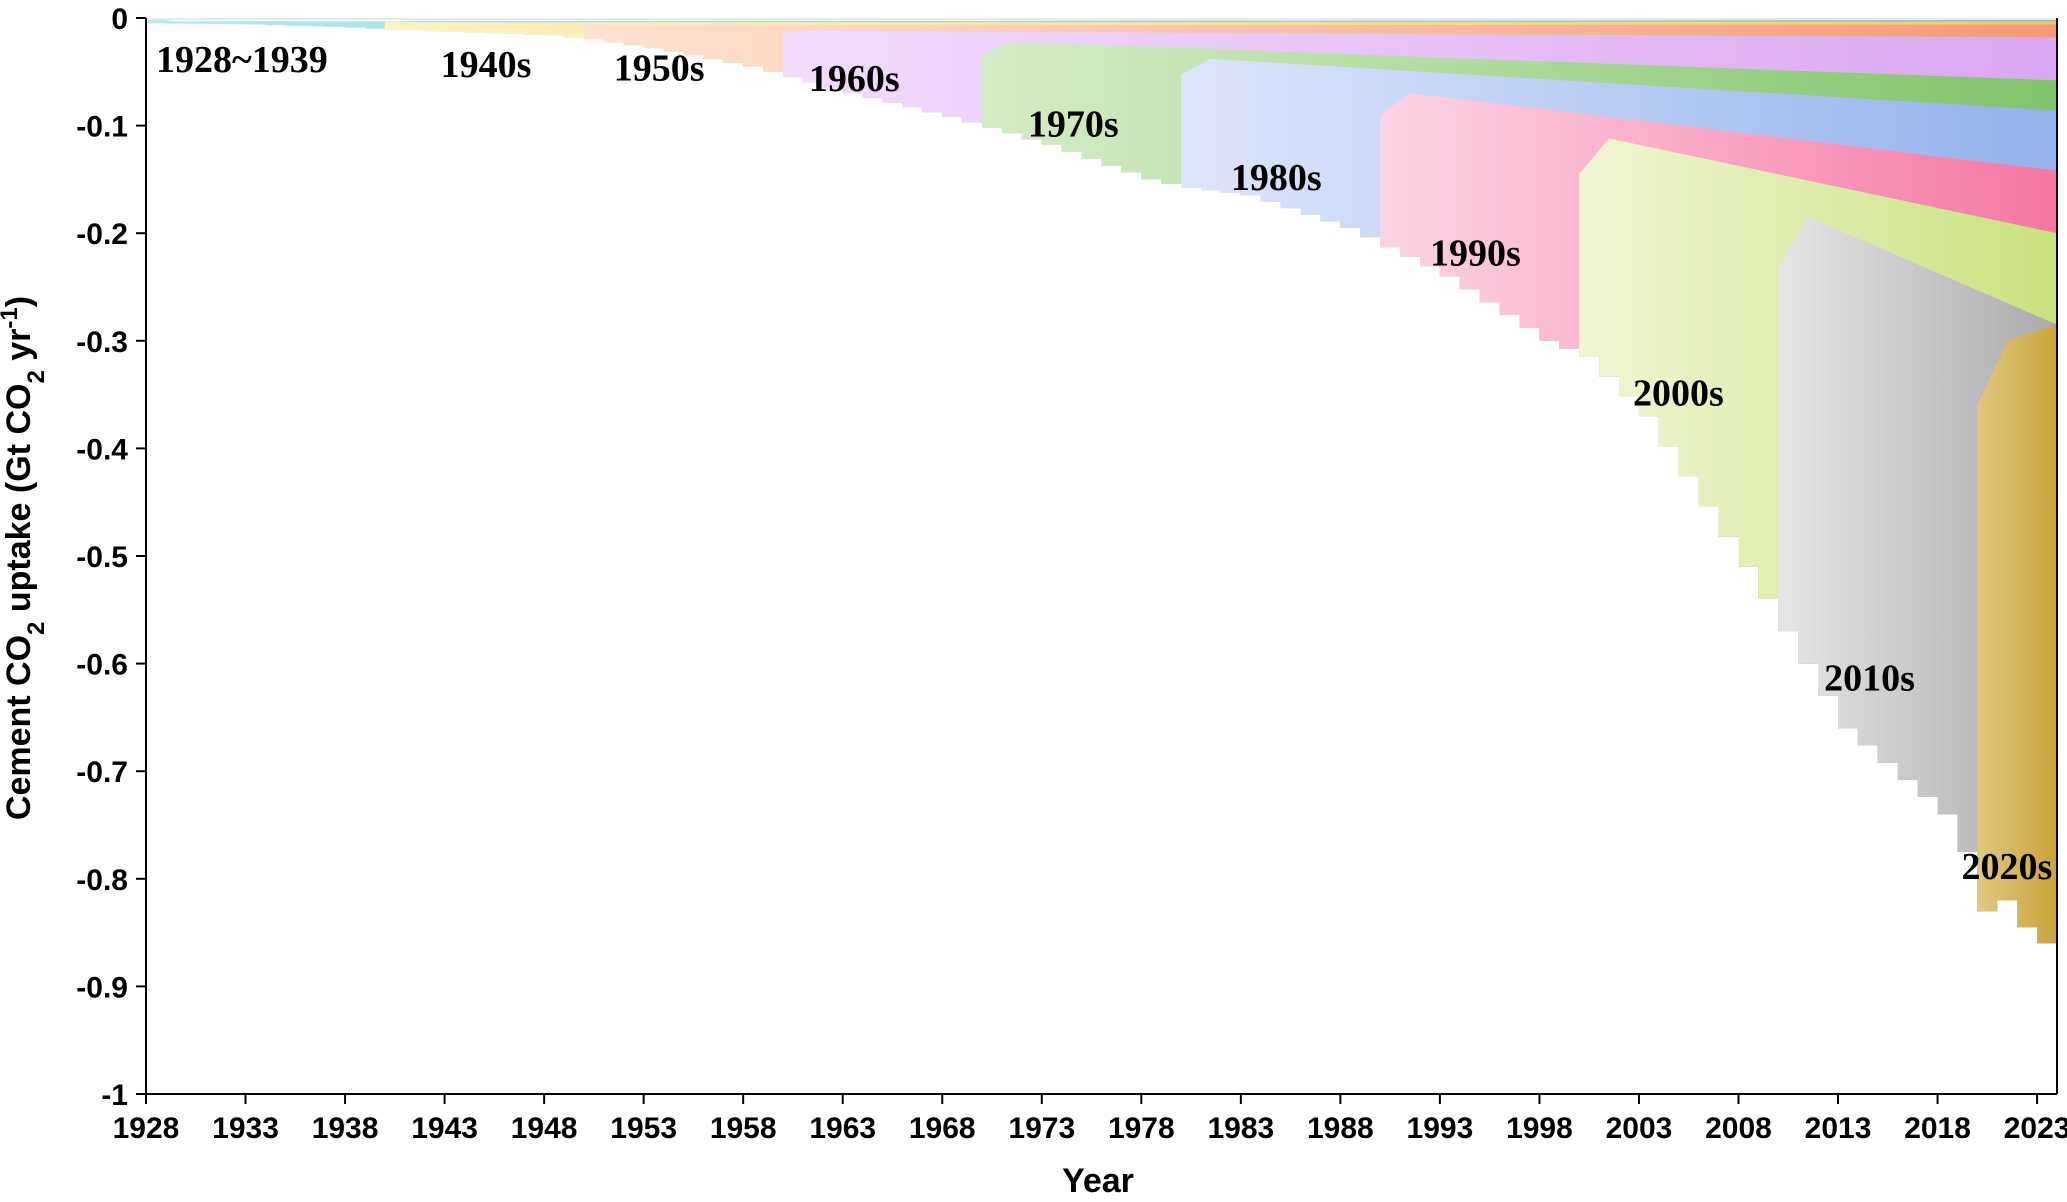  Describe the element at coordinates (444, 1128) in the screenshot. I see `x-tick-label: 1943` at that location.